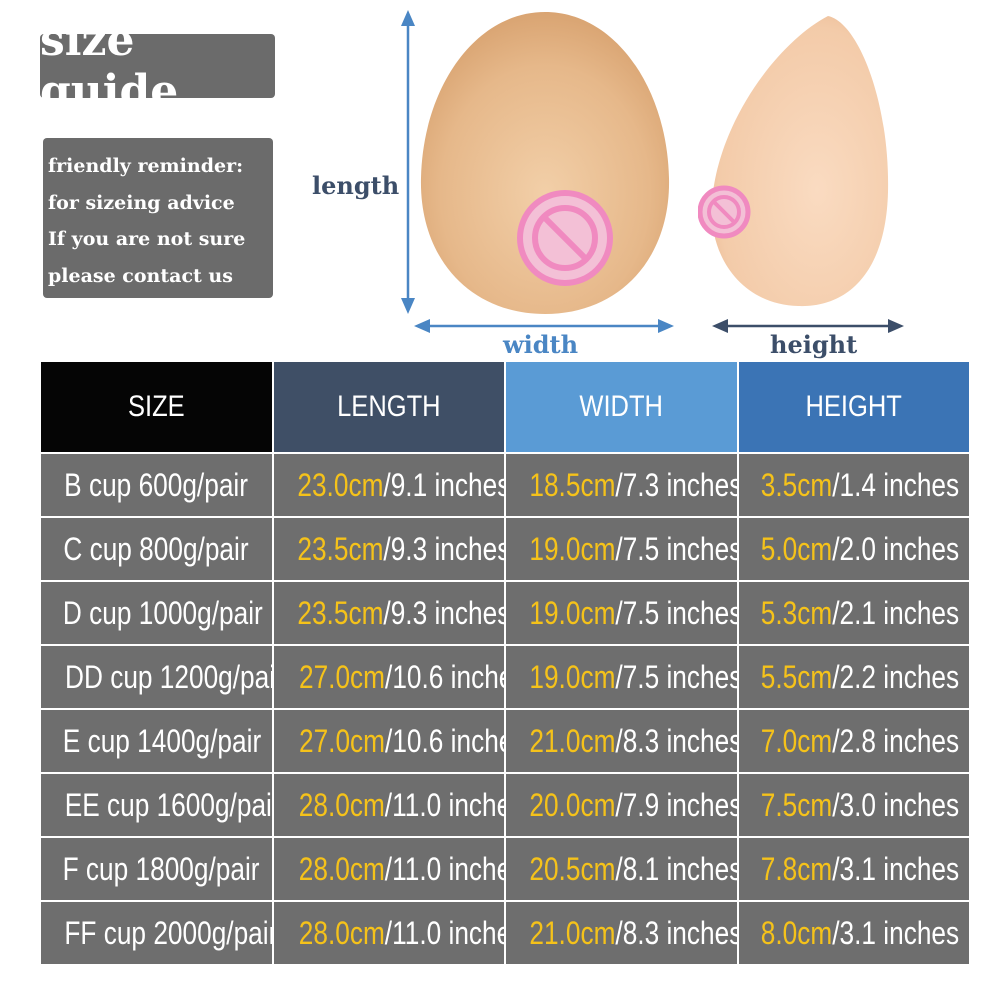 The width and height of the screenshot is (1000, 1000). Describe the element at coordinates (853, 933) in the screenshot. I see `height-cell: 8.0cm/3.1 inches` at that location.